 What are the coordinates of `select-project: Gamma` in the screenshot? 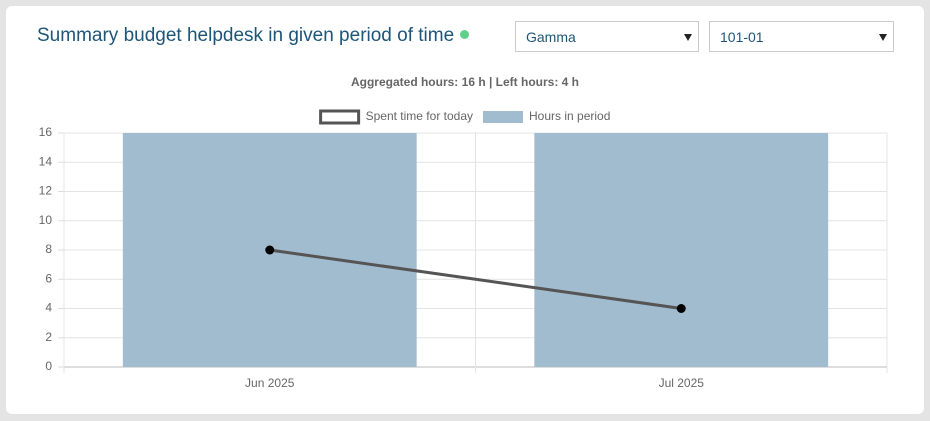 It's located at (607, 36).